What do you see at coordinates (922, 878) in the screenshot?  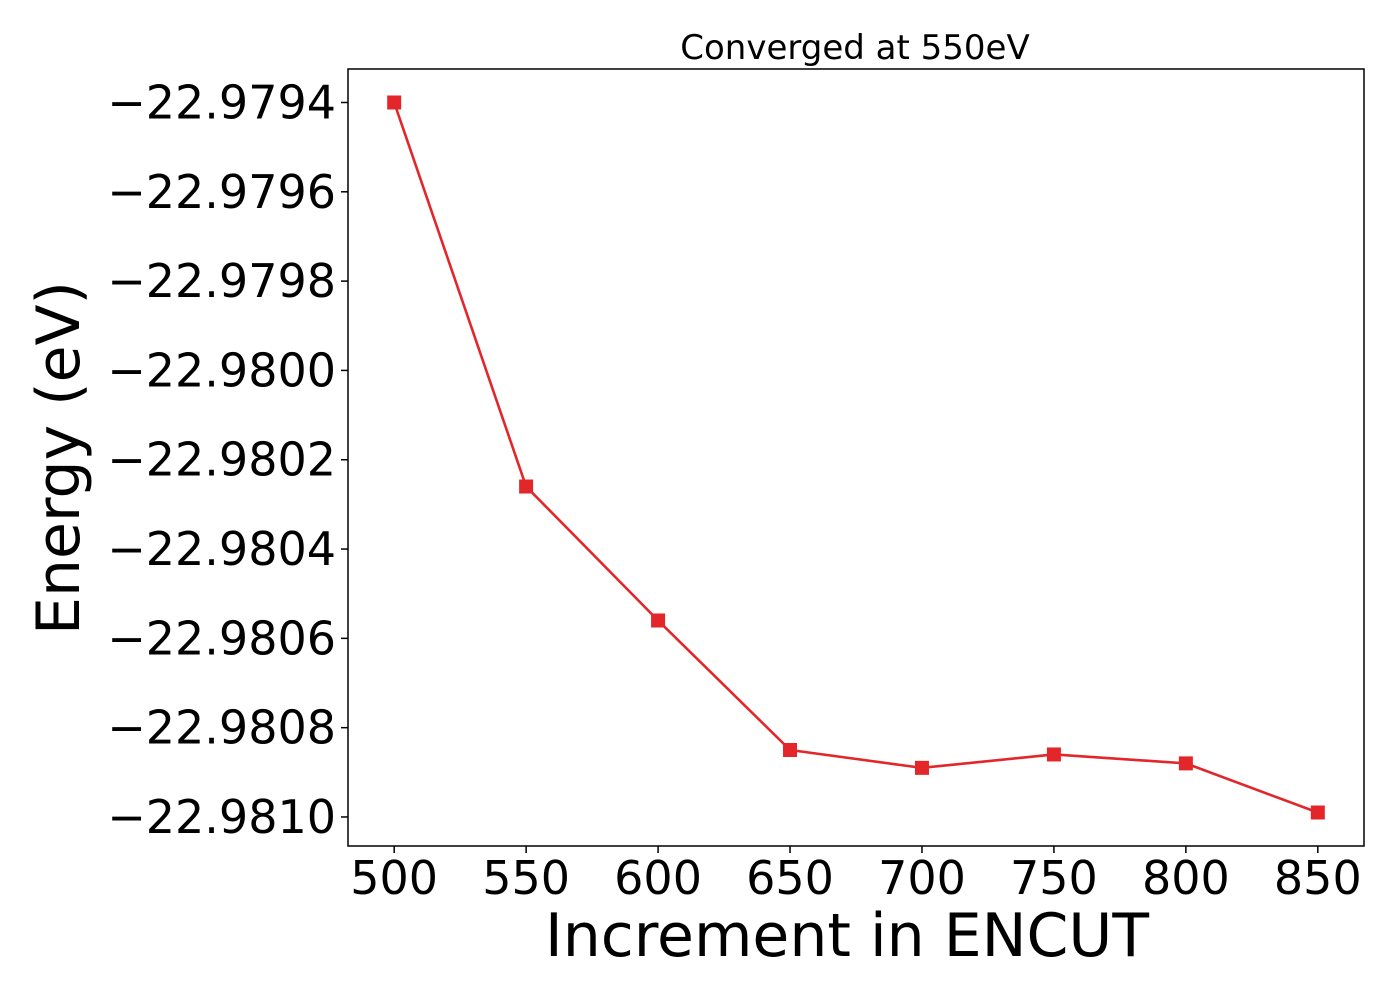 I see `x-tick-label: 700` at bounding box center [922, 878].